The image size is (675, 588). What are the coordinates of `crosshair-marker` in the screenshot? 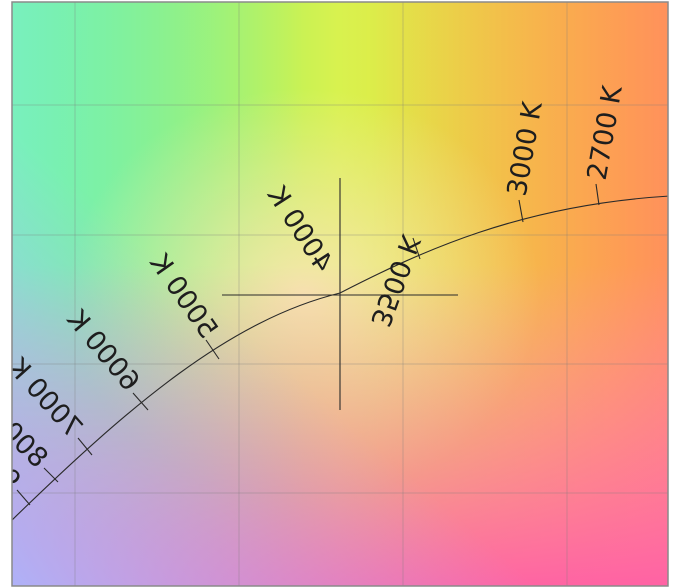 It's located at (340, 294).